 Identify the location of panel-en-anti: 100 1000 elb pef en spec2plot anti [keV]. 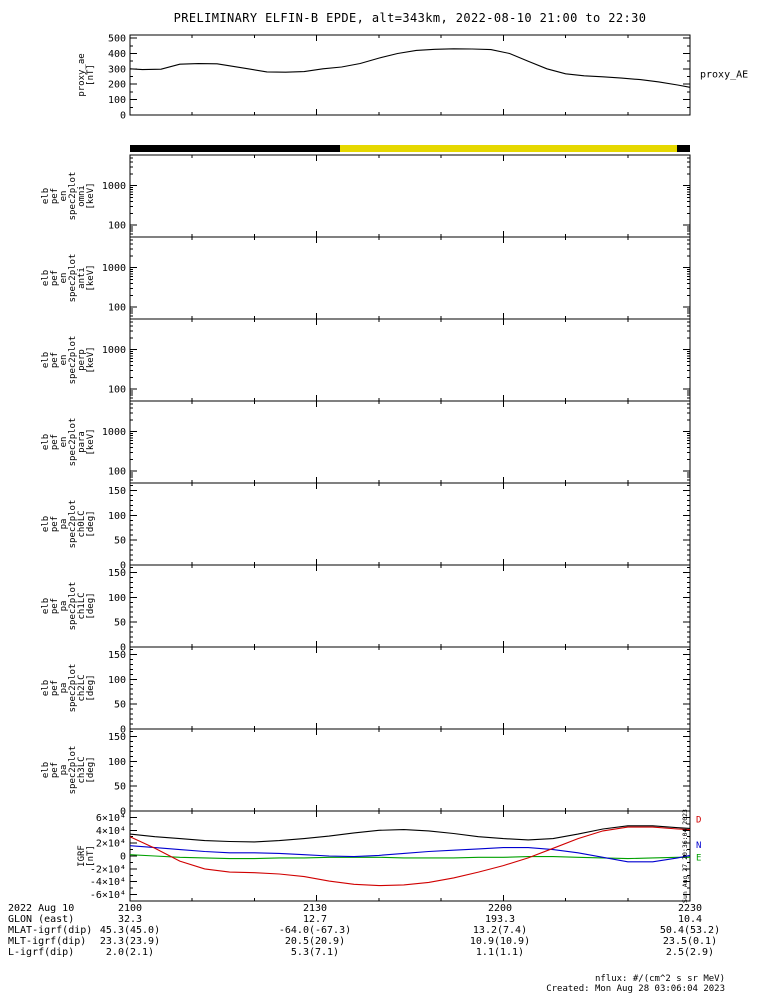
(366, 278).